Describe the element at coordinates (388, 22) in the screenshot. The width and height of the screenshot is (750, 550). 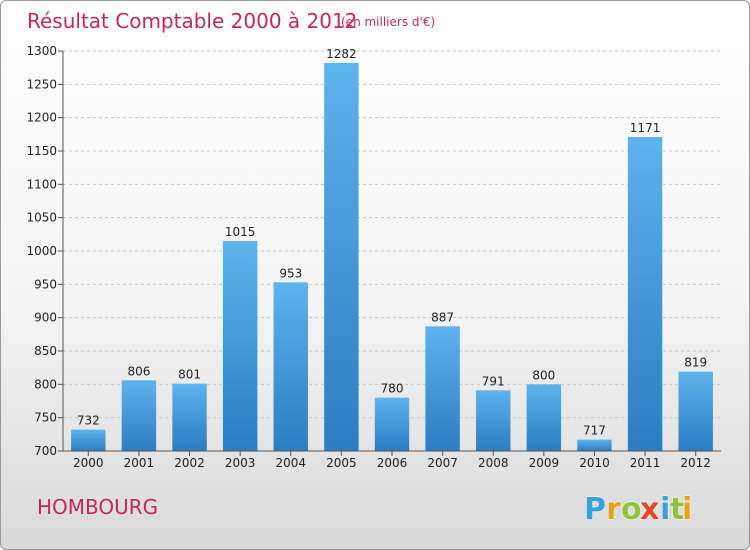
I see `chart-subtitle: (en milliers d'€)` at that location.